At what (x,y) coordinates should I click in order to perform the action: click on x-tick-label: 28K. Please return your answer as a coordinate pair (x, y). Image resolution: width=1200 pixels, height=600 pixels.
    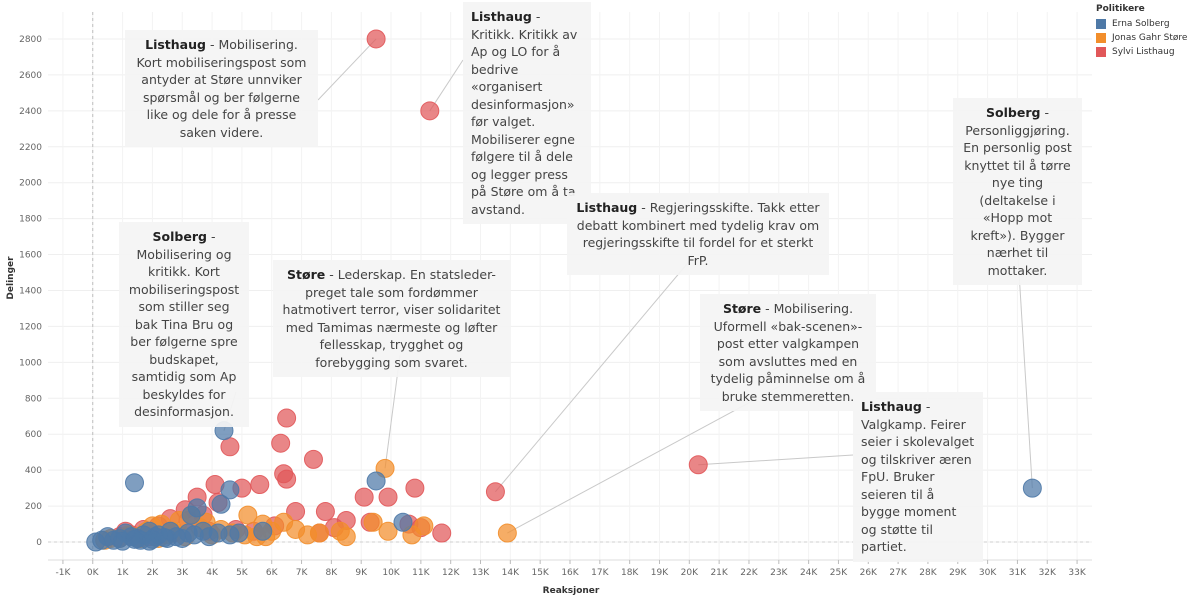
    Looking at the image, I should click on (928, 573).